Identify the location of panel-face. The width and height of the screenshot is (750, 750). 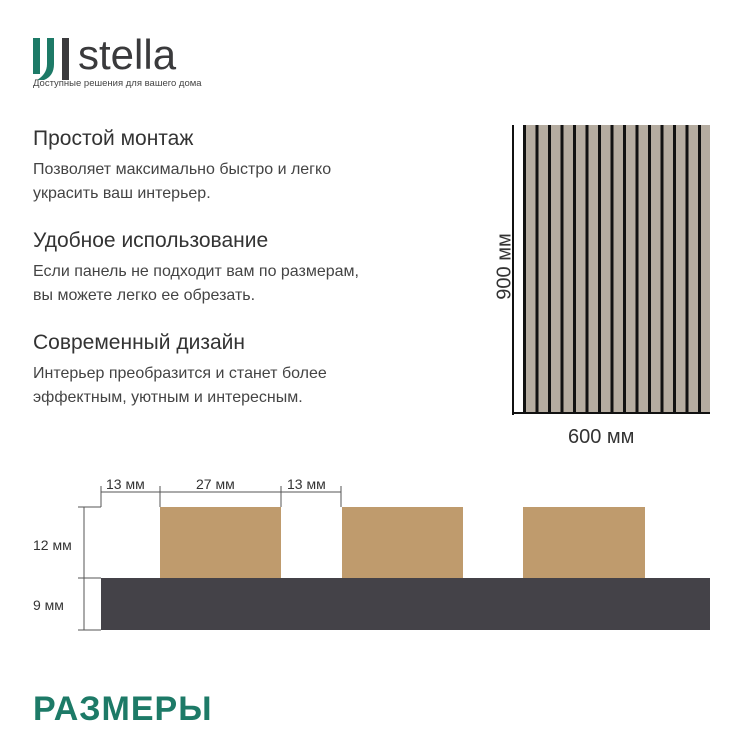
(616, 268).